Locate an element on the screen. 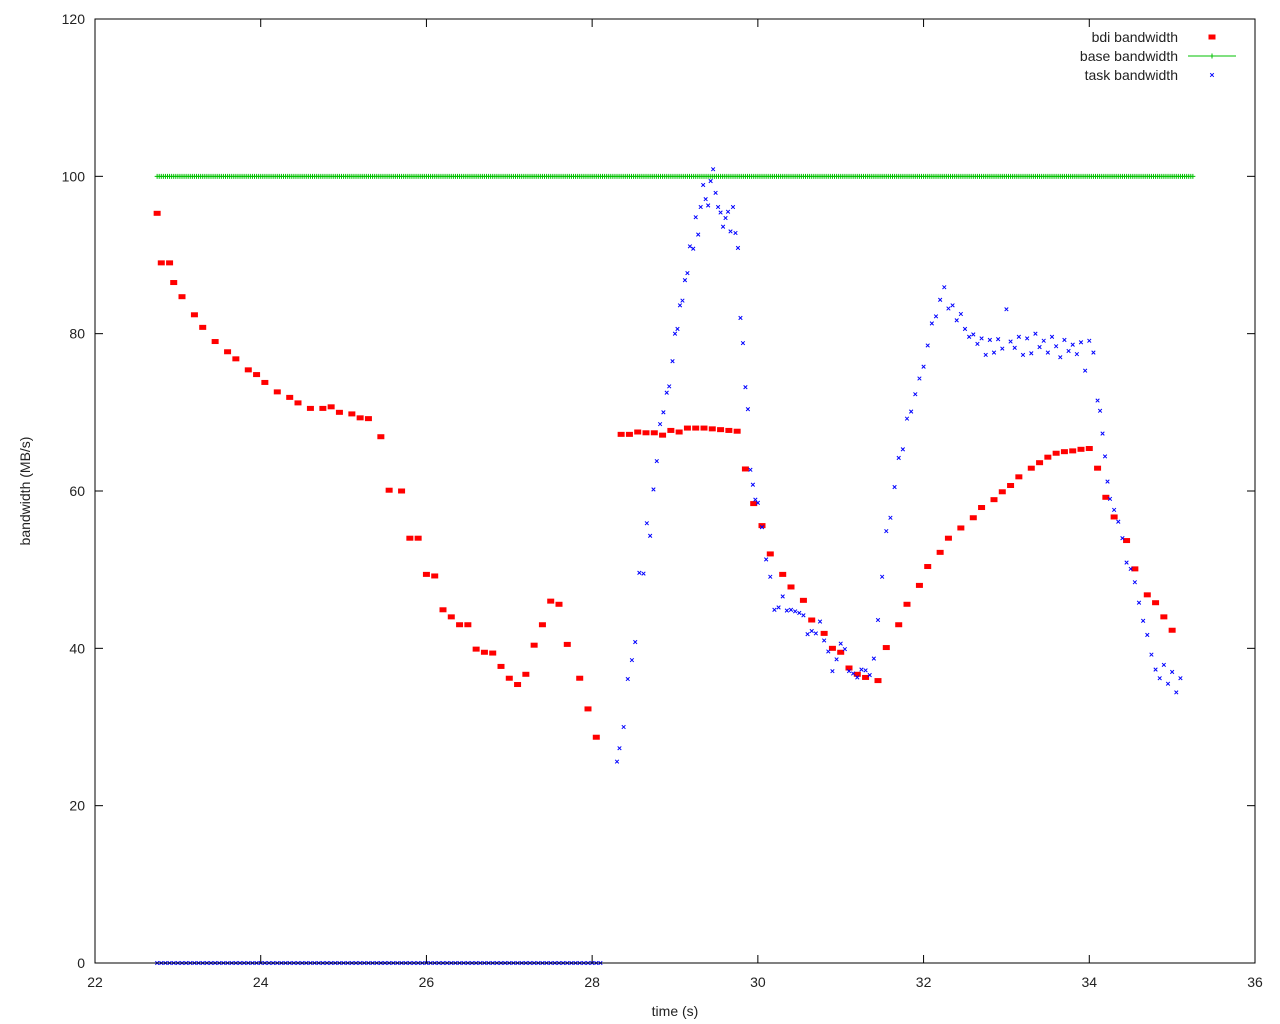  y-tick-label: 40 is located at coordinates (77, 648).